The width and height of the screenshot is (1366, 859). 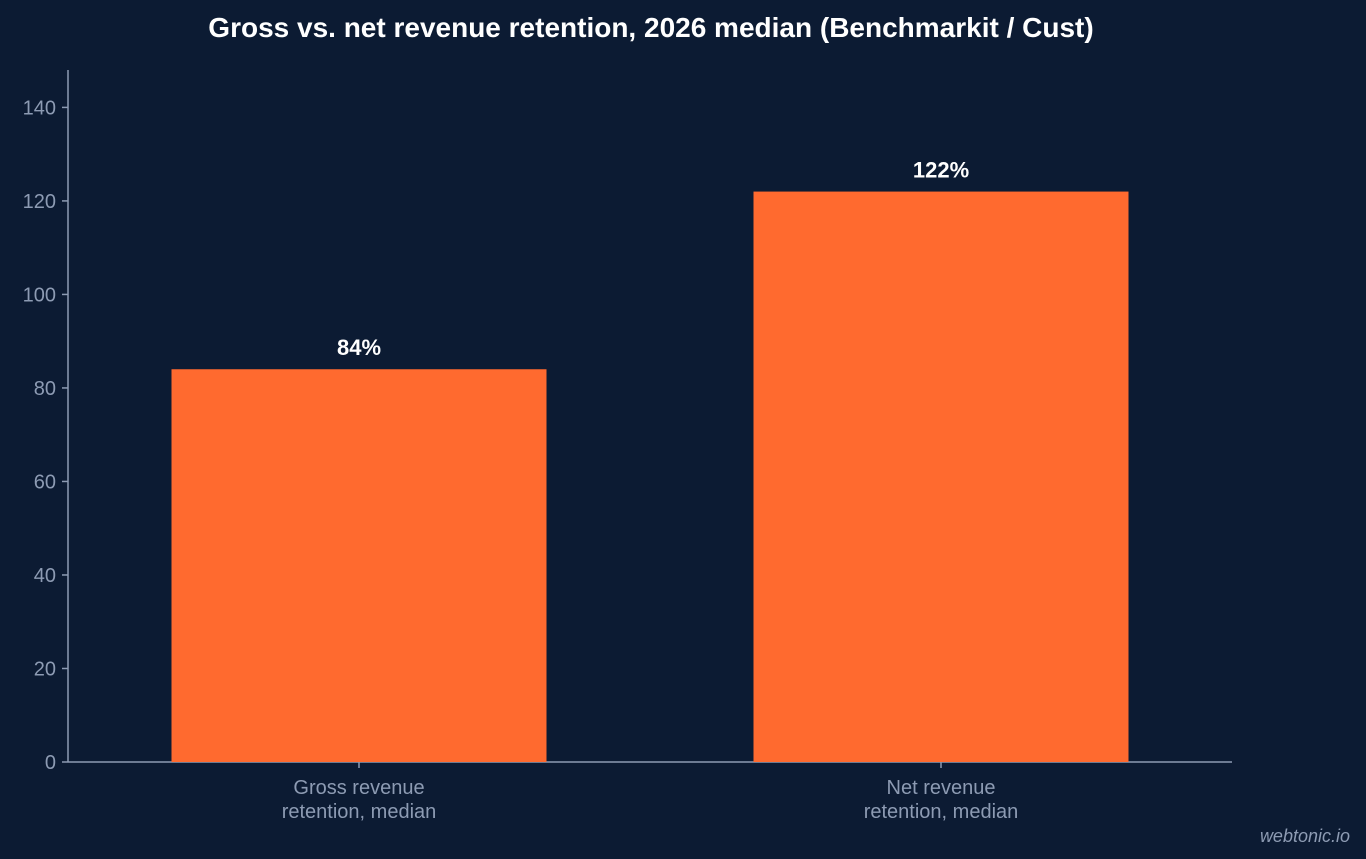 I want to click on bar, so click(x=359, y=565).